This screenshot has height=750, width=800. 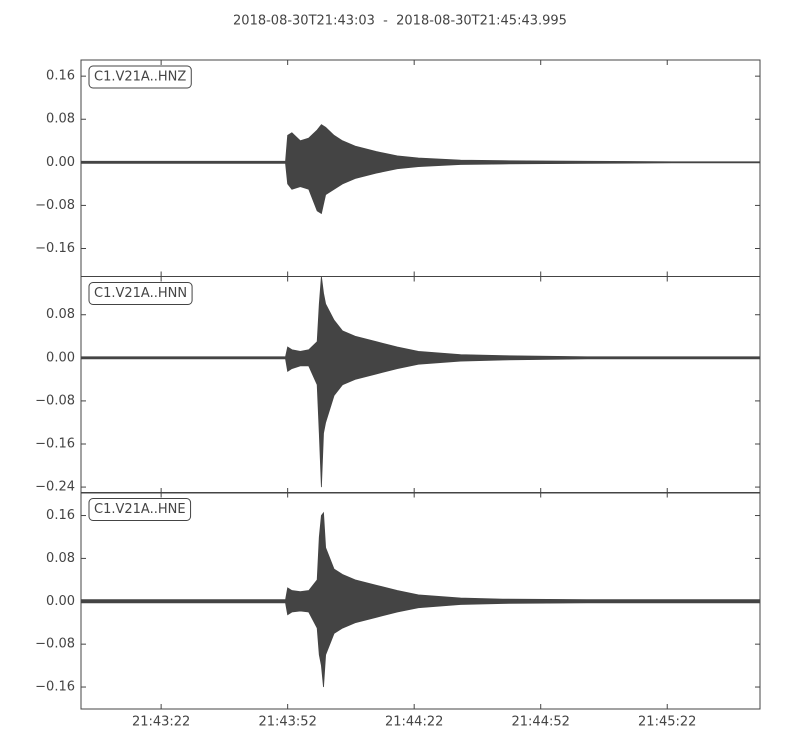 I want to click on x-tick-label: 21:44:52, so click(x=541, y=722).